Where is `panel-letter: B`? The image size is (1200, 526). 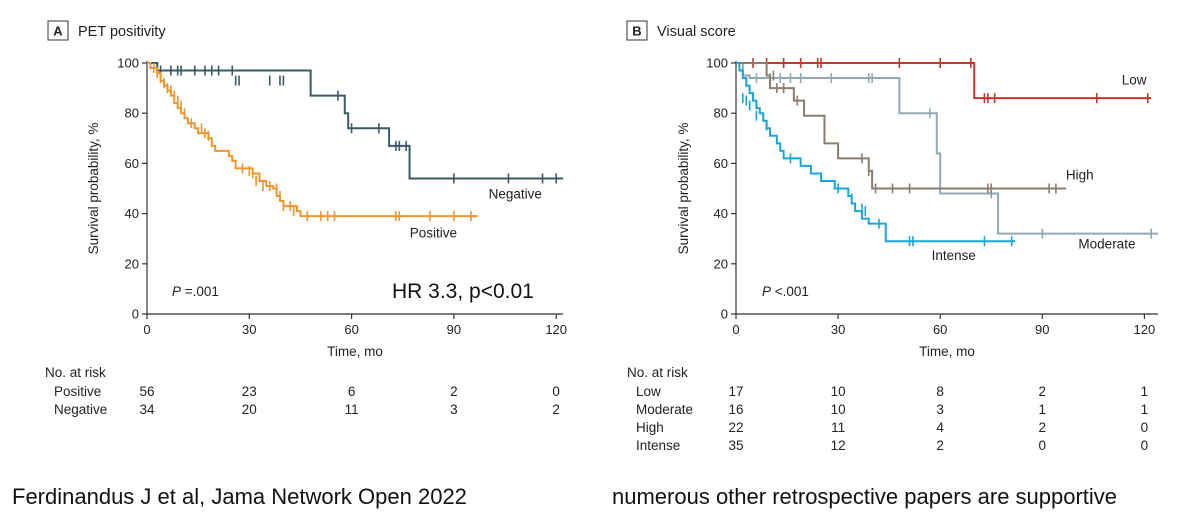 panel-letter: B is located at coordinates (636, 31).